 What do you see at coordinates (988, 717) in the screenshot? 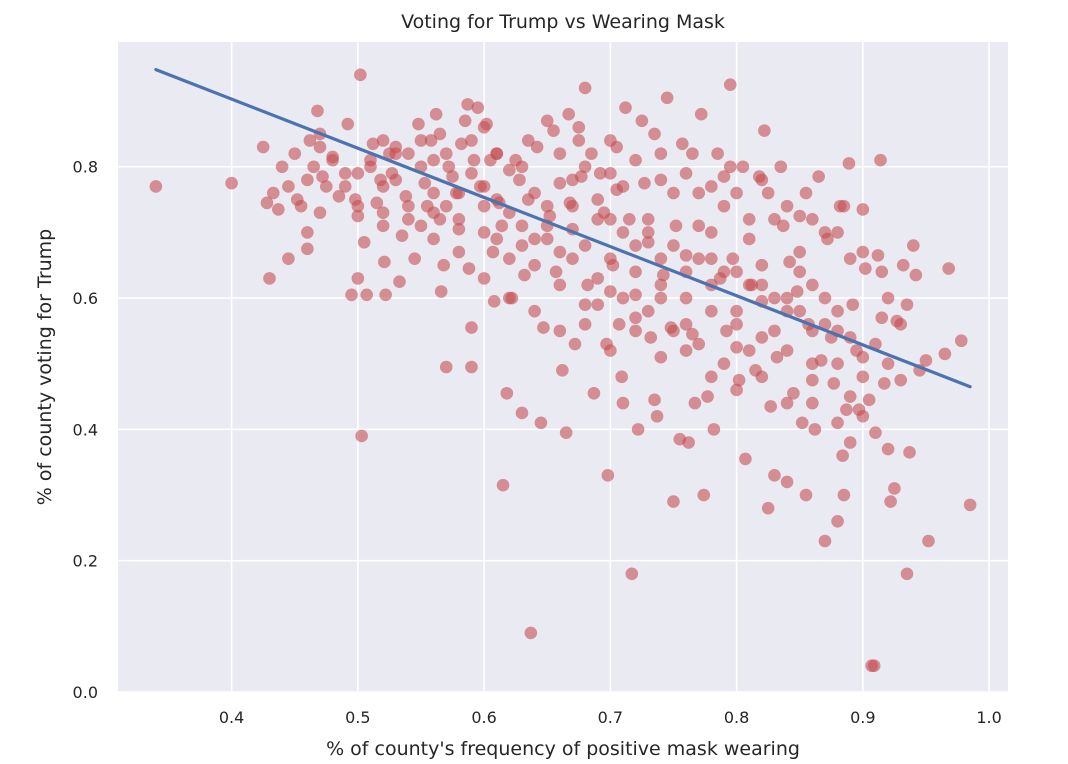
I see `x-tick-label: 1.0` at bounding box center [988, 717].